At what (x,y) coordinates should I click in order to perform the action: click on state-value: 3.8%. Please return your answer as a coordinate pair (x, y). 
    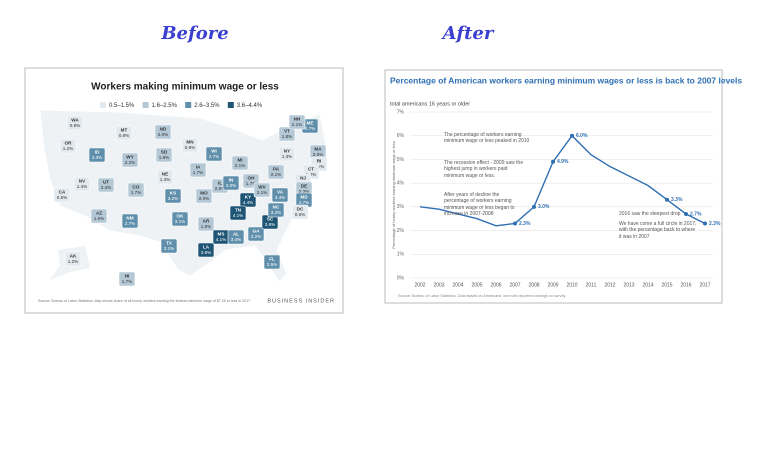
    Looking at the image, I should click on (270, 224).